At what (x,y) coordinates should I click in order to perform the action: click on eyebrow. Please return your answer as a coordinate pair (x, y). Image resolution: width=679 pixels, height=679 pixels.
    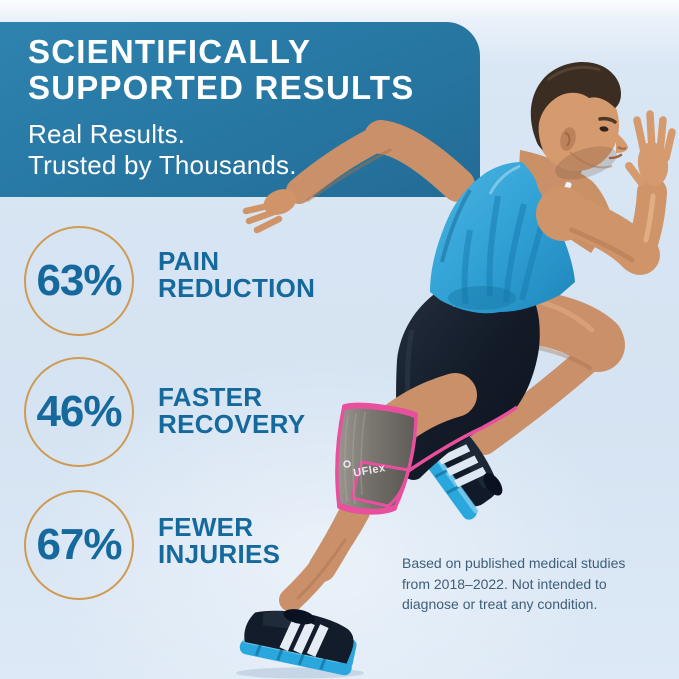
    Looking at the image, I should click on (607, 120).